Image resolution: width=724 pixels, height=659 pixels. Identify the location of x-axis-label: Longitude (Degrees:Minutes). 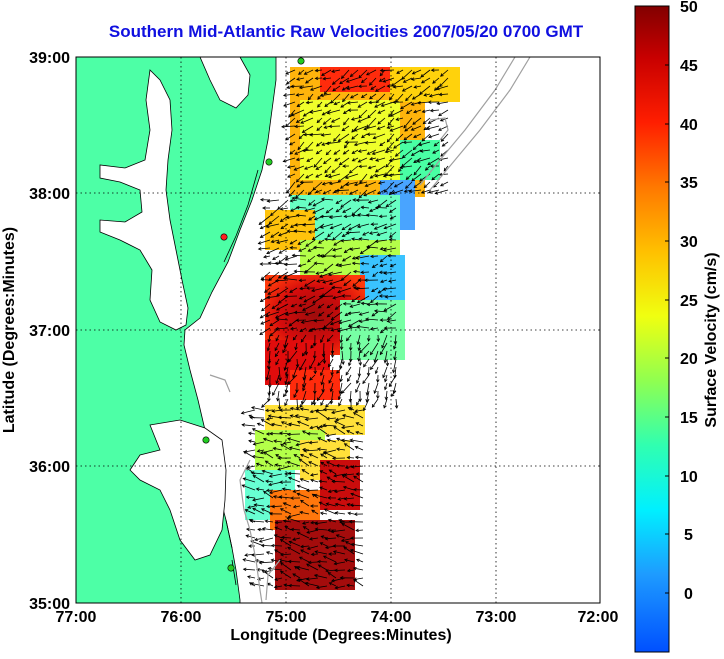
(340, 635).